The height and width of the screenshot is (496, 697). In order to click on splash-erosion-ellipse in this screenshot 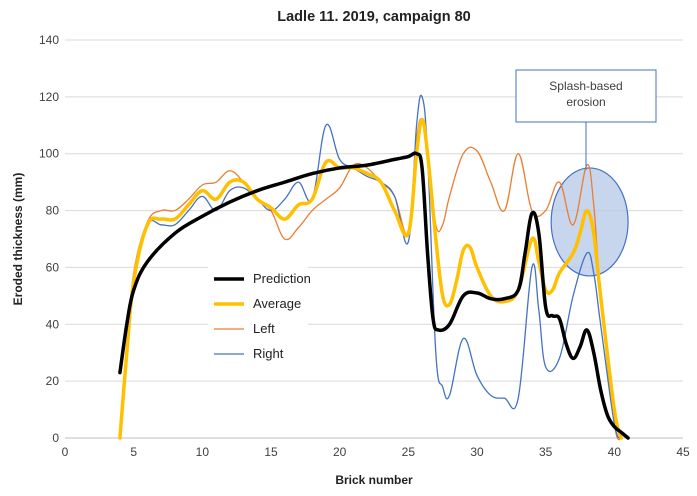, I will do `click(589, 222)`.